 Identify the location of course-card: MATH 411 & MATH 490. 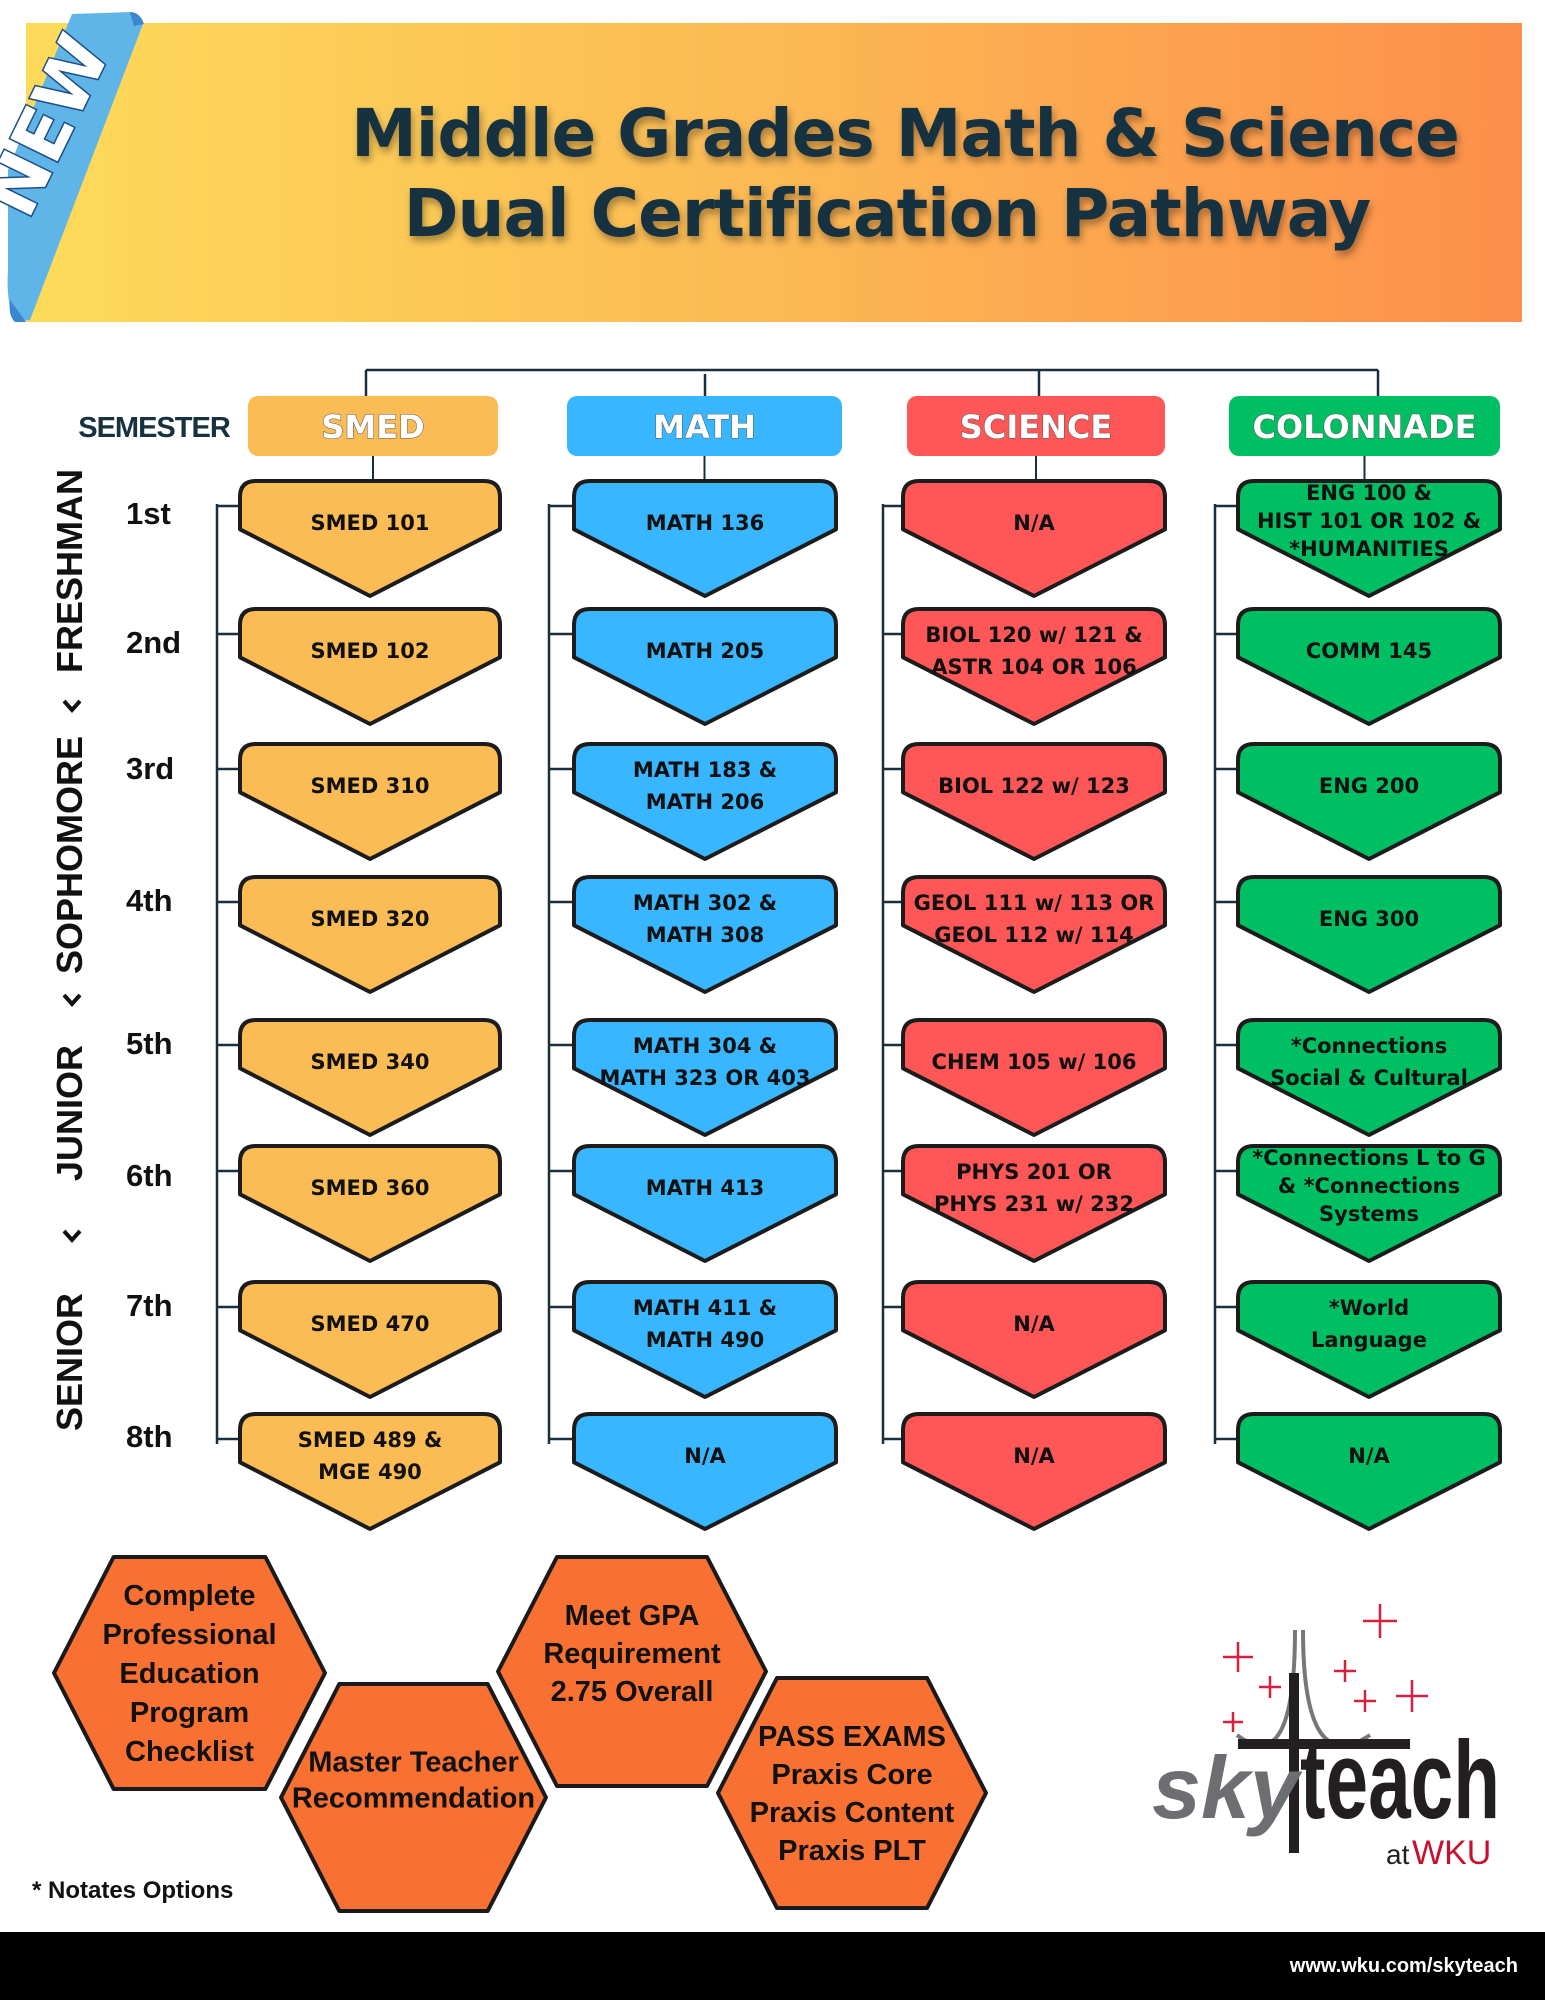
(693, 1339).